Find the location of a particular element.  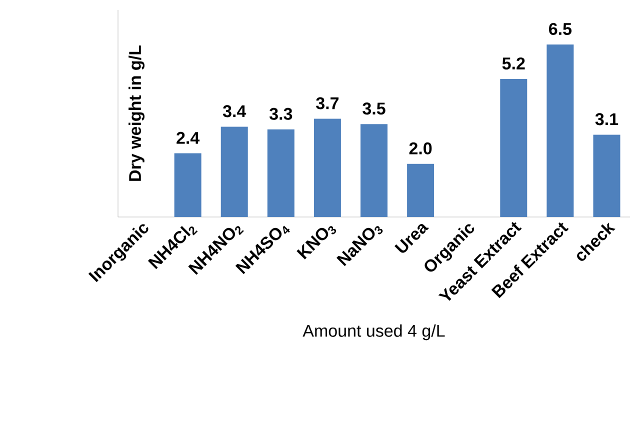

data-label: 3.1 is located at coordinates (606, 119).